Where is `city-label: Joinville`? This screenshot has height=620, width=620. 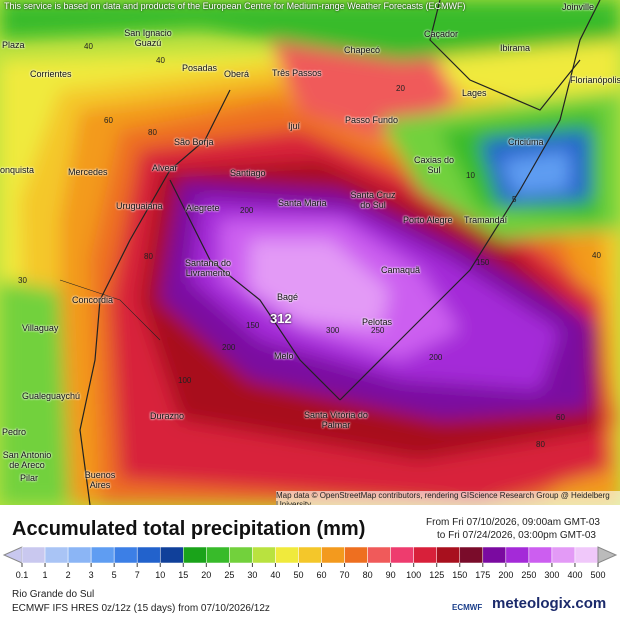
city-label: Joinville is located at coordinates (578, 7).